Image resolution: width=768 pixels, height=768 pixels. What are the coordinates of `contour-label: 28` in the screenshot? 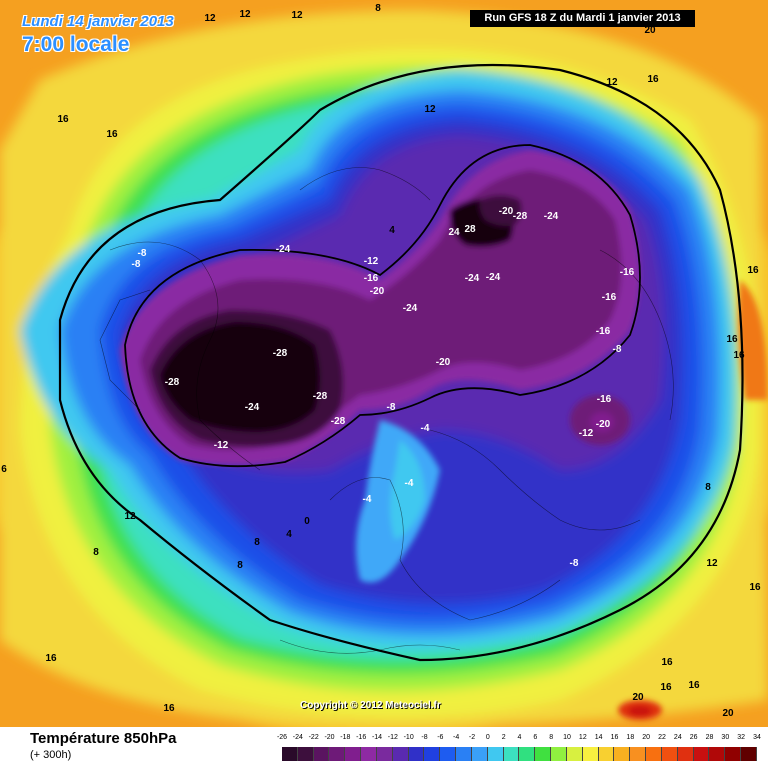 It's located at (470, 229).